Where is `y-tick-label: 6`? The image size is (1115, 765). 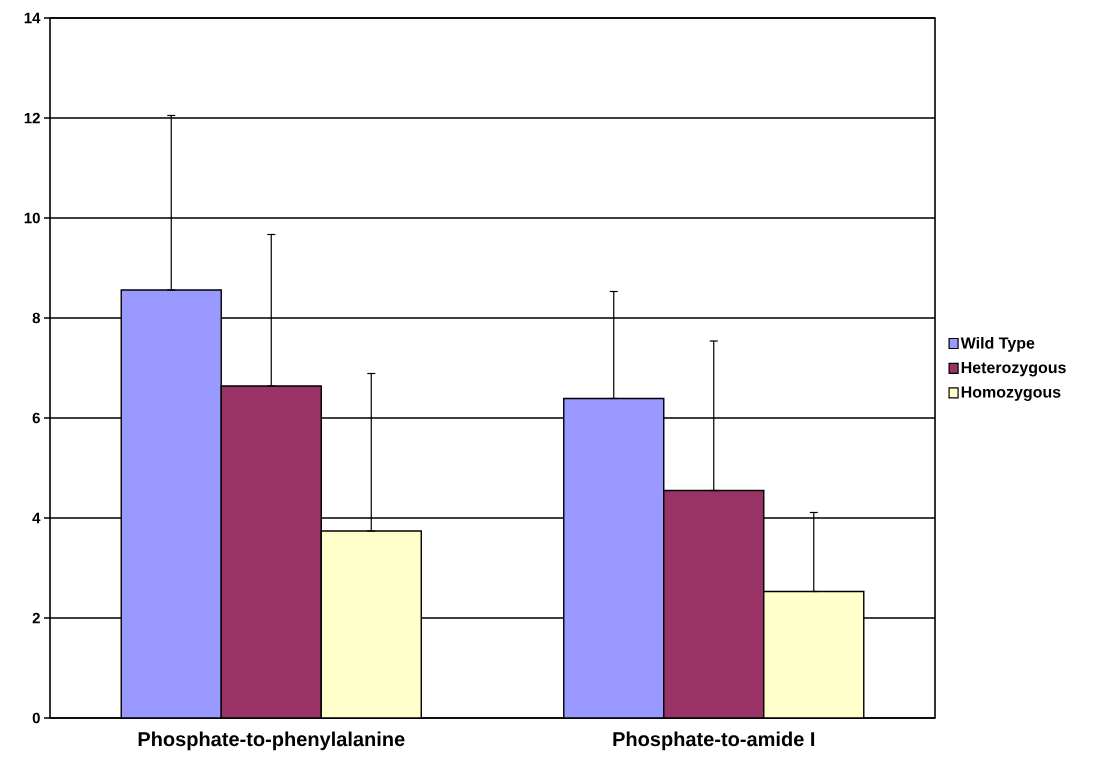 y-tick-label: 6 is located at coordinates (36, 418).